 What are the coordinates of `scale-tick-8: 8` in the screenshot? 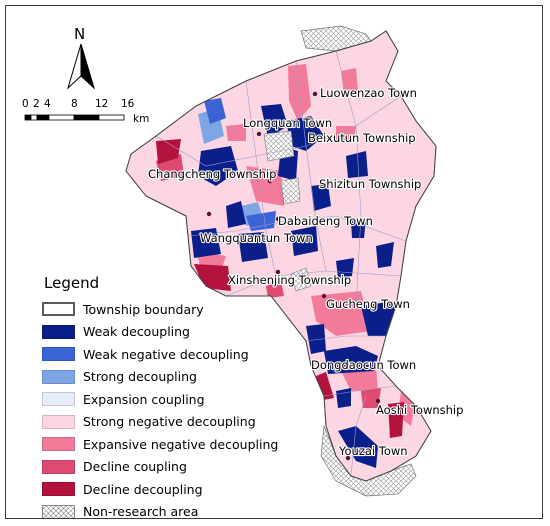 It's located at (74, 104).